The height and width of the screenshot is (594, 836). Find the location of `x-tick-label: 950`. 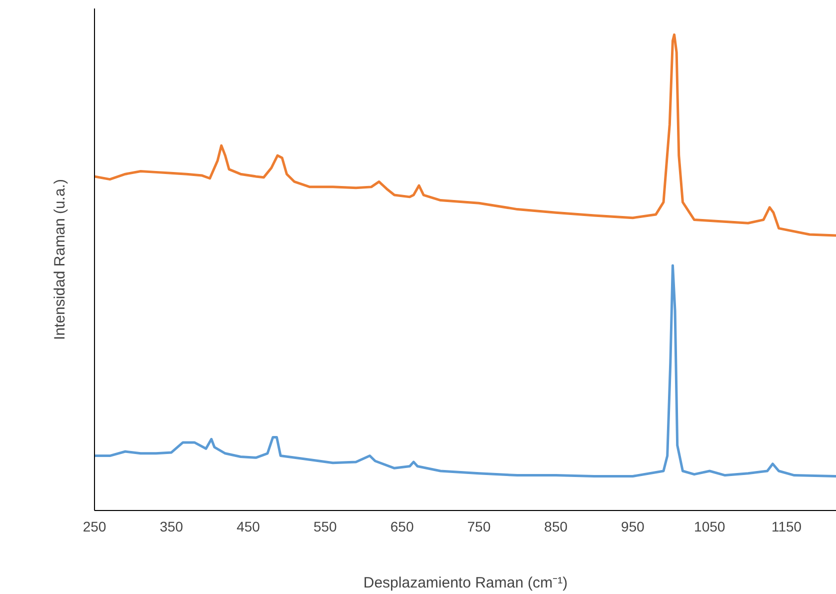

x-tick-label: 950 is located at coordinates (633, 526).